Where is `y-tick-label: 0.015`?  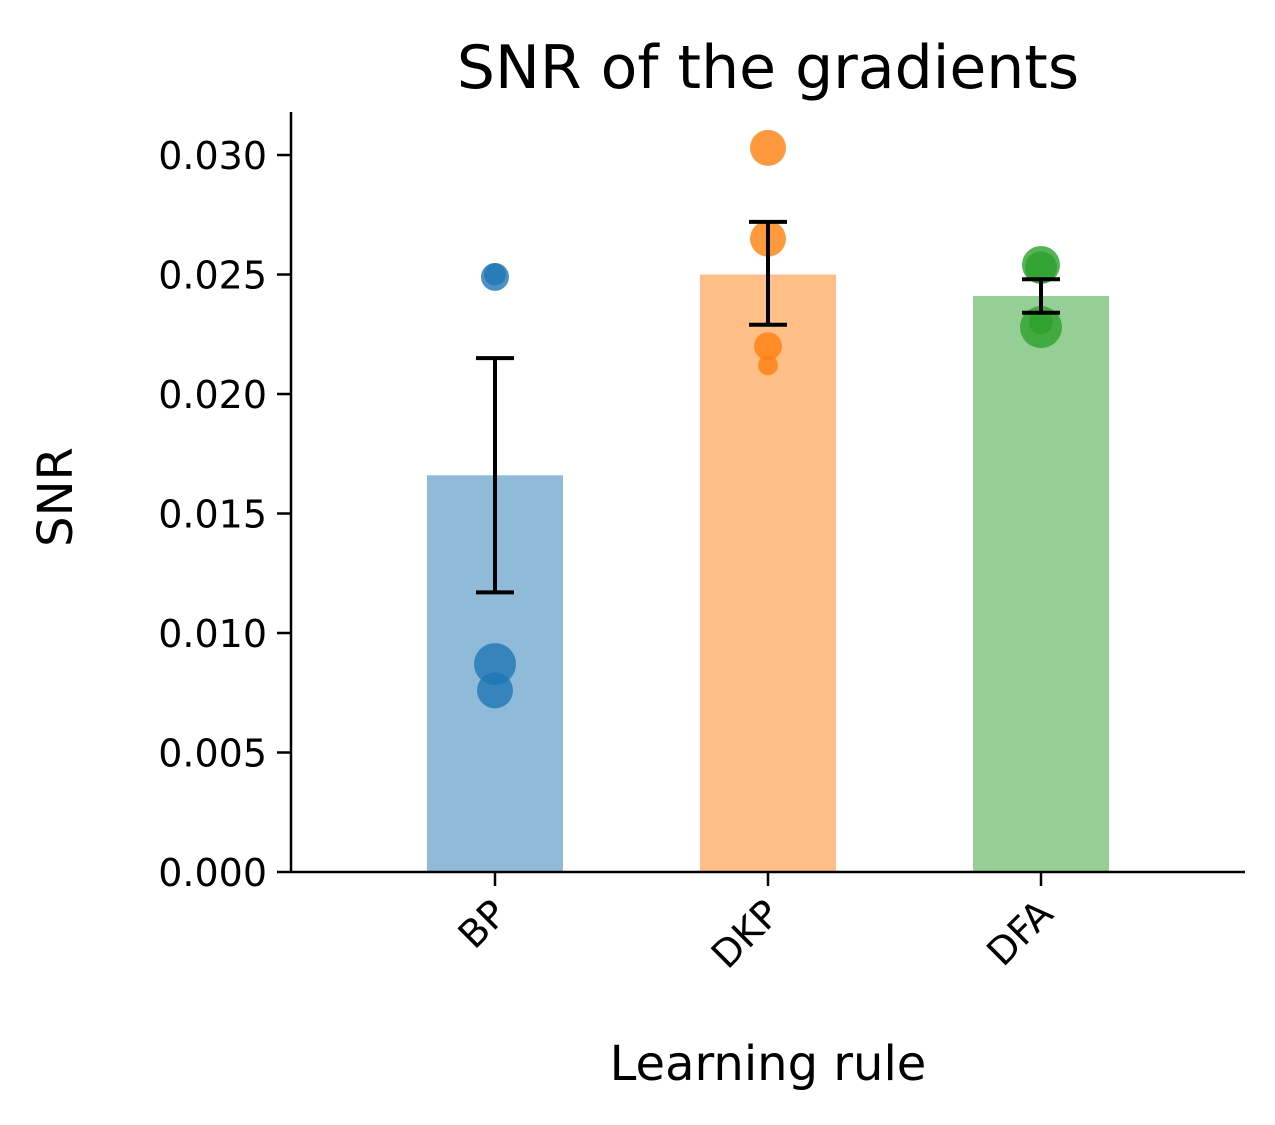 y-tick-label: 0.015 is located at coordinates (212, 515).